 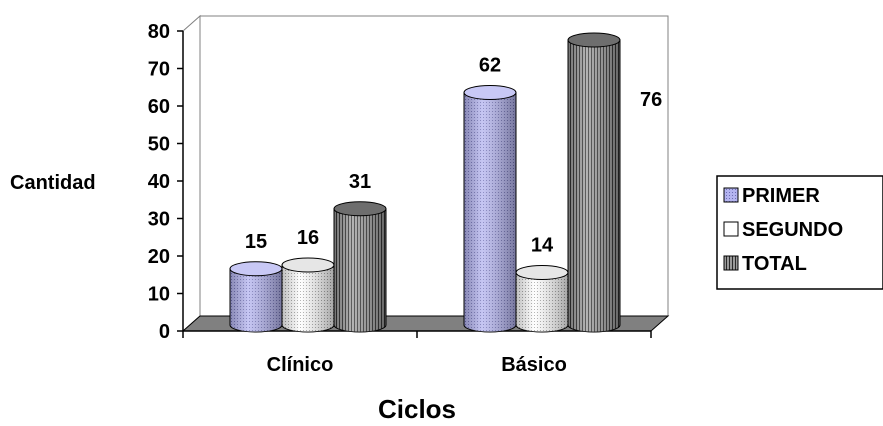 I want to click on legend: PRIMER SEGUNDO TOTAL, so click(x=799, y=232).